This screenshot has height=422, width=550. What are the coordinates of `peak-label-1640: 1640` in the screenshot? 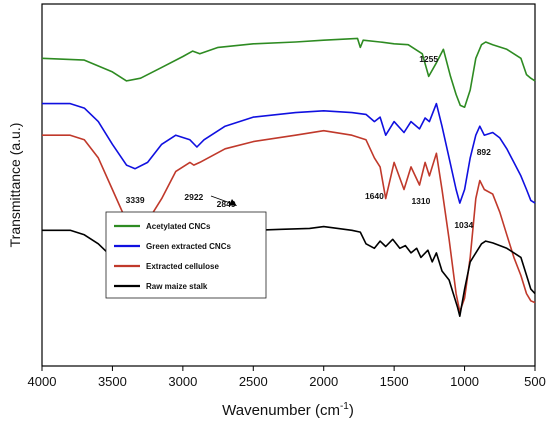 It's located at (374, 196).